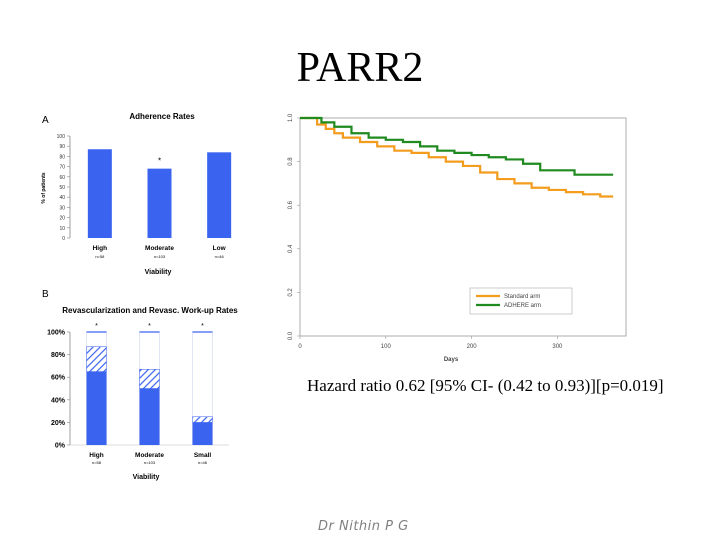 This screenshot has height=540, width=720. What do you see at coordinates (203, 462) in the screenshot?
I see `panel-b-category-note: n=46` at bounding box center [203, 462].